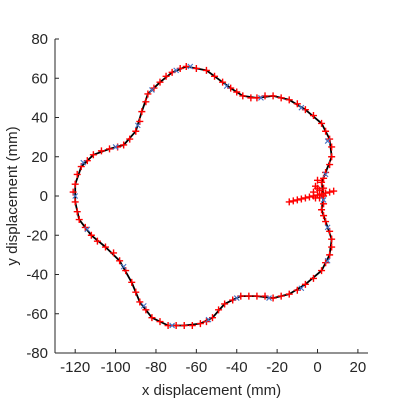 Image resolution: width=407 pixels, height=407 pixels. I want to click on y-tick-label: 80, so click(39, 39).